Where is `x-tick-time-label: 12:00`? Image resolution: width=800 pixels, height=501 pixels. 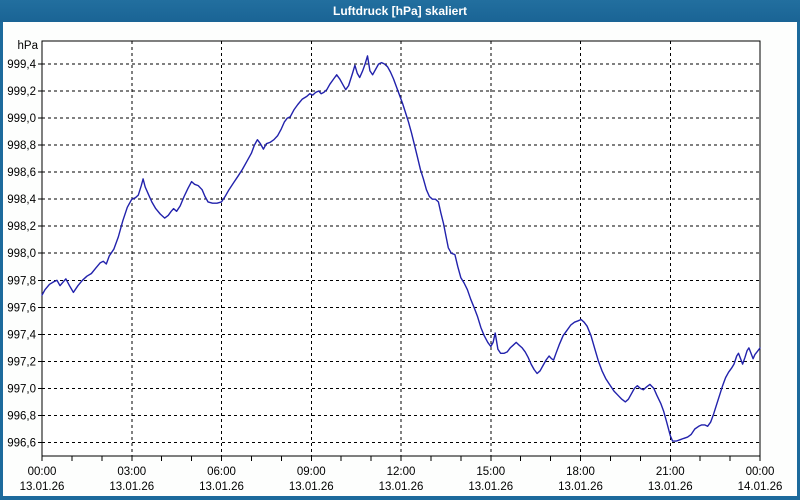
x-tick-time-label: 12:00 is located at coordinates (401, 472).